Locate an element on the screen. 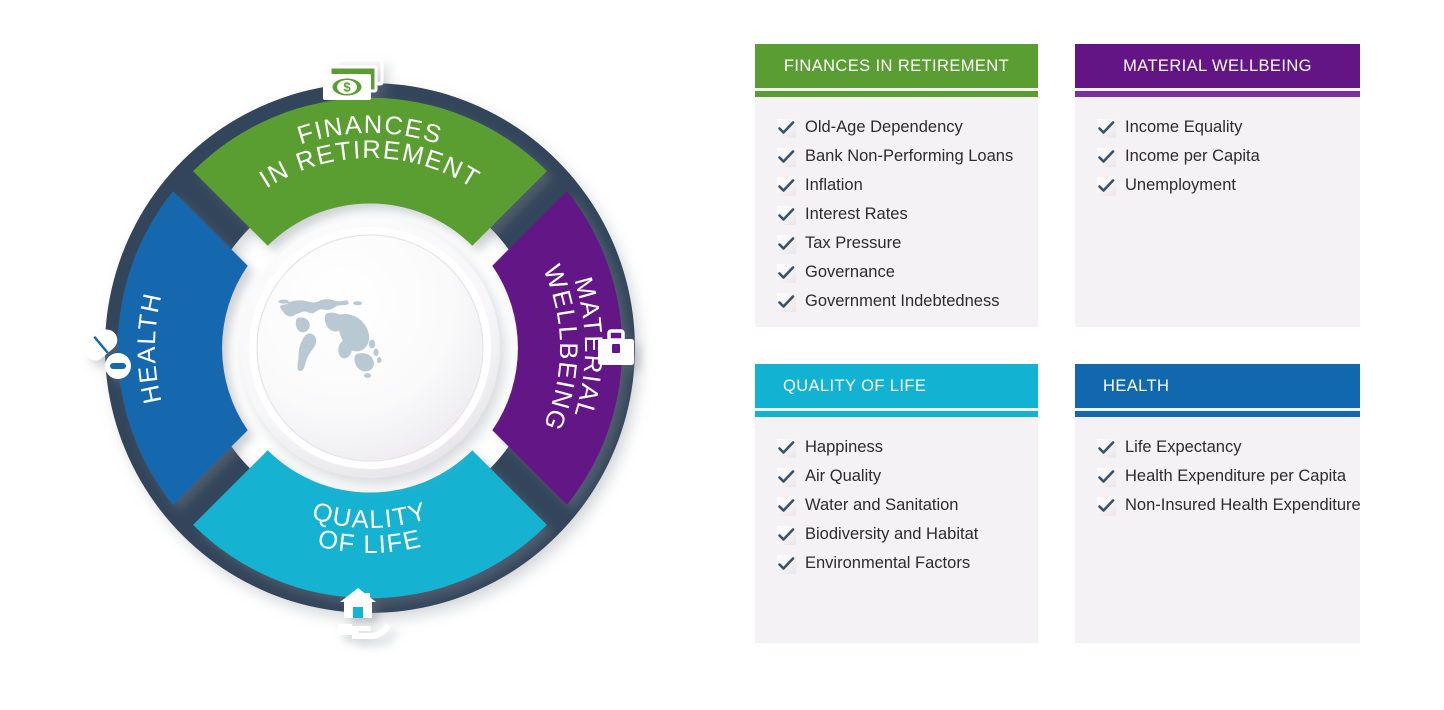 This screenshot has width=1444, height=710. list-item: Government Indebtedness is located at coordinates (907, 302).